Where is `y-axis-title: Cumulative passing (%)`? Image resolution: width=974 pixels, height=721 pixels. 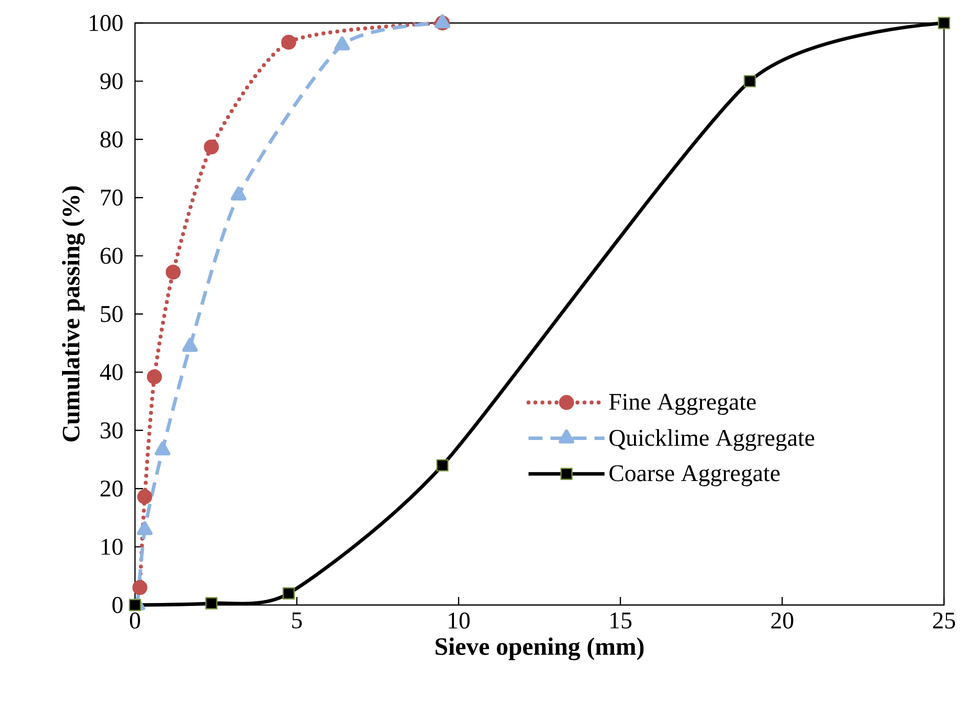 y-axis-title: Cumulative passing (%) is located at coordinates (73, 314).